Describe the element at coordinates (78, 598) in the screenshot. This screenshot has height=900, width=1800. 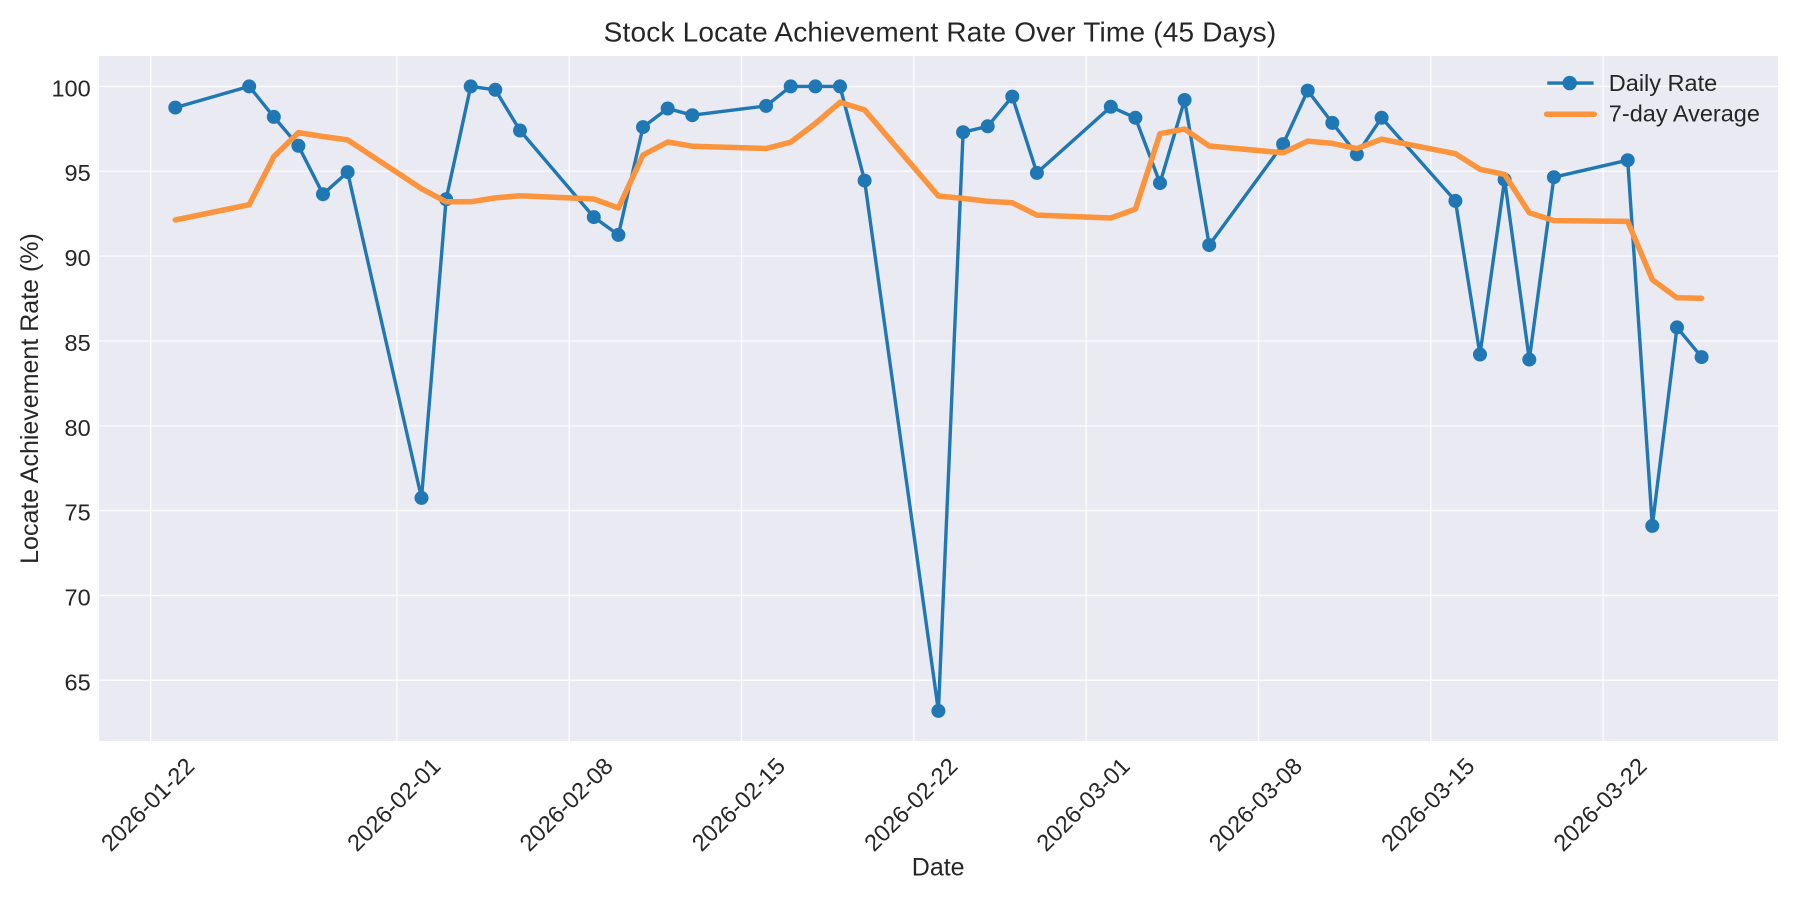
I see `svg-text: 70` at that location.